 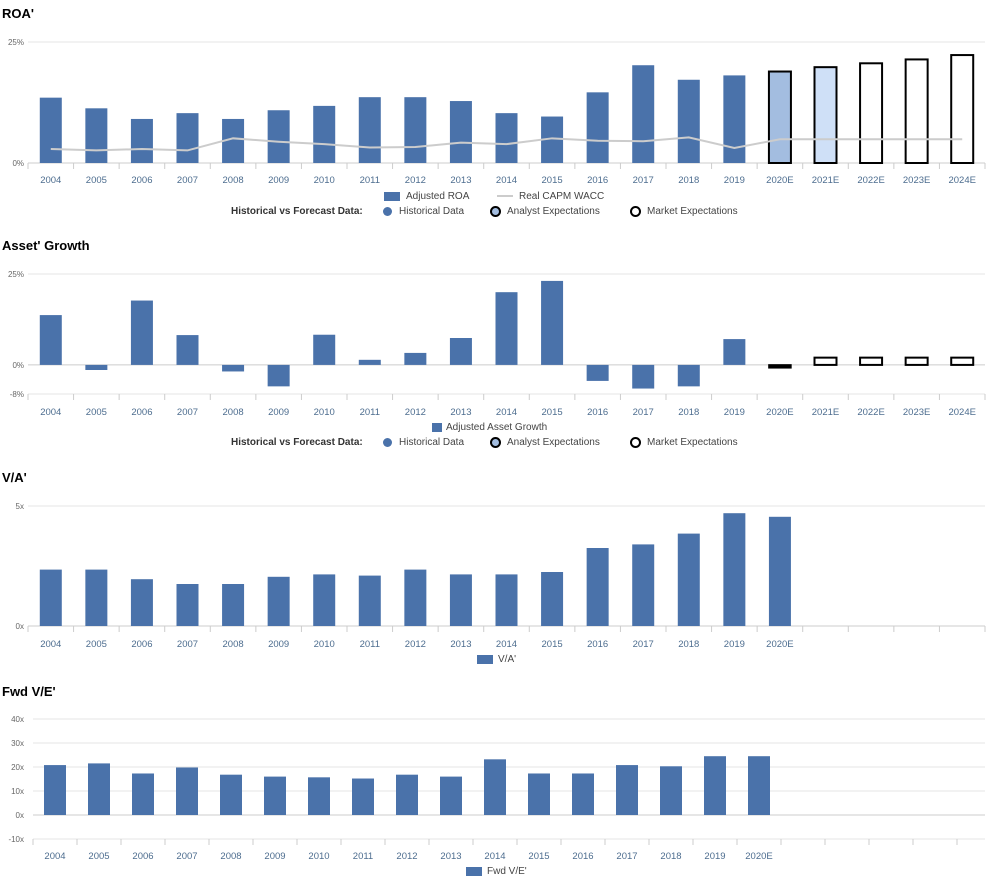 I want to click on legend-fve: Fwd V/E', so click(x=496, y=872).